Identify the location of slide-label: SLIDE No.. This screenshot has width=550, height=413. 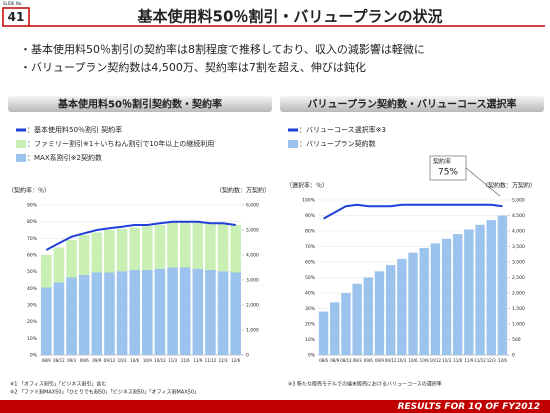
(12, 3).